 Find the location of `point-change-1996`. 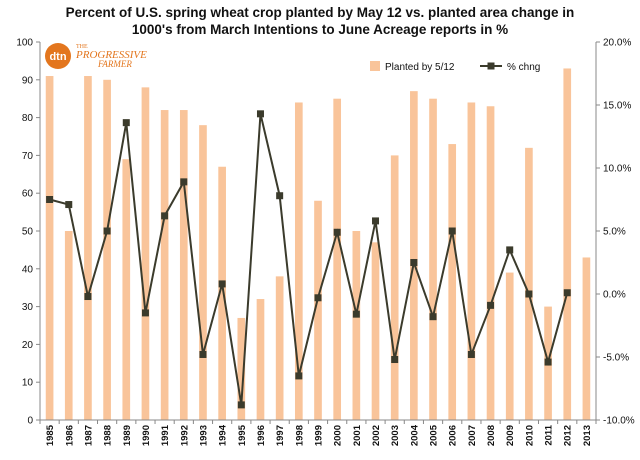

point-change-1996 is located at coordinates (260, 114).